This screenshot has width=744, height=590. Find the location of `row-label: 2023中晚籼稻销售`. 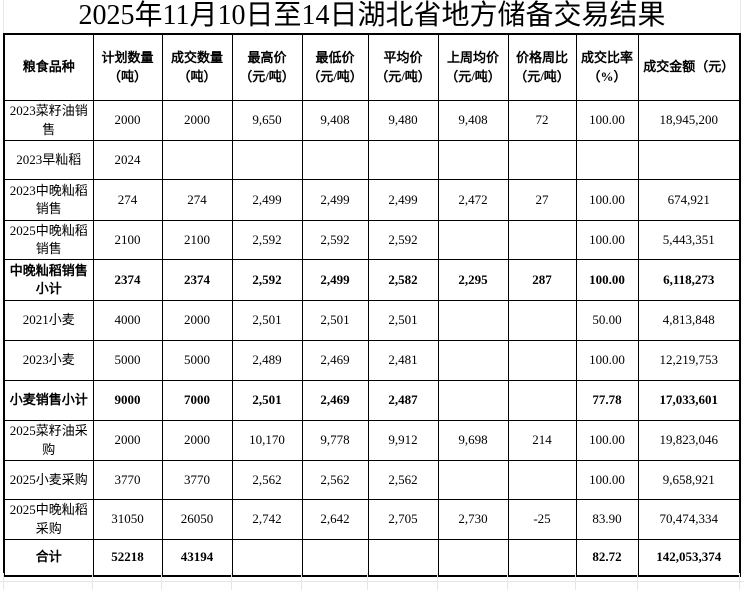

row-label: 2023中晚籼稻销售 is located at coordinates (48, 200).